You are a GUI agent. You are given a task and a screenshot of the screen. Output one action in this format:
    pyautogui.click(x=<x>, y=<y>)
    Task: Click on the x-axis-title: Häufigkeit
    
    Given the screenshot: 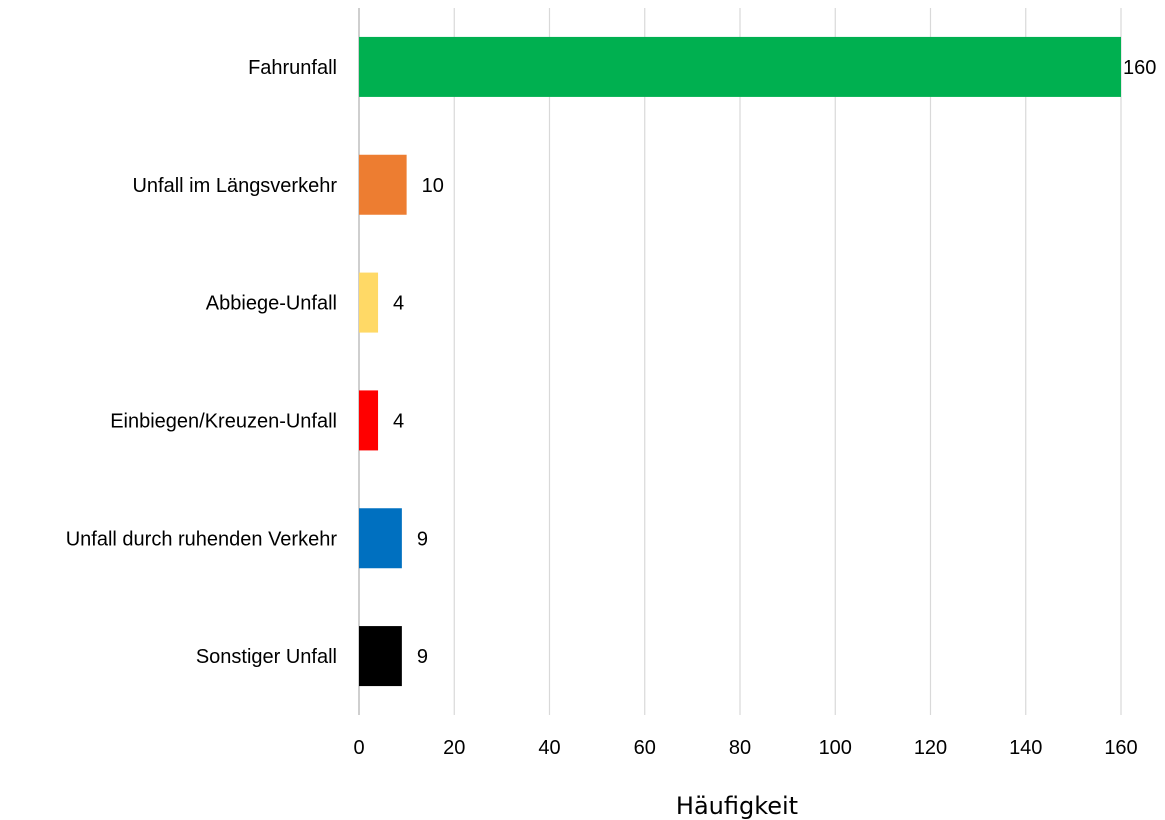 What is the action you would take?
    pyautogui.click(x=737, y=806)
    